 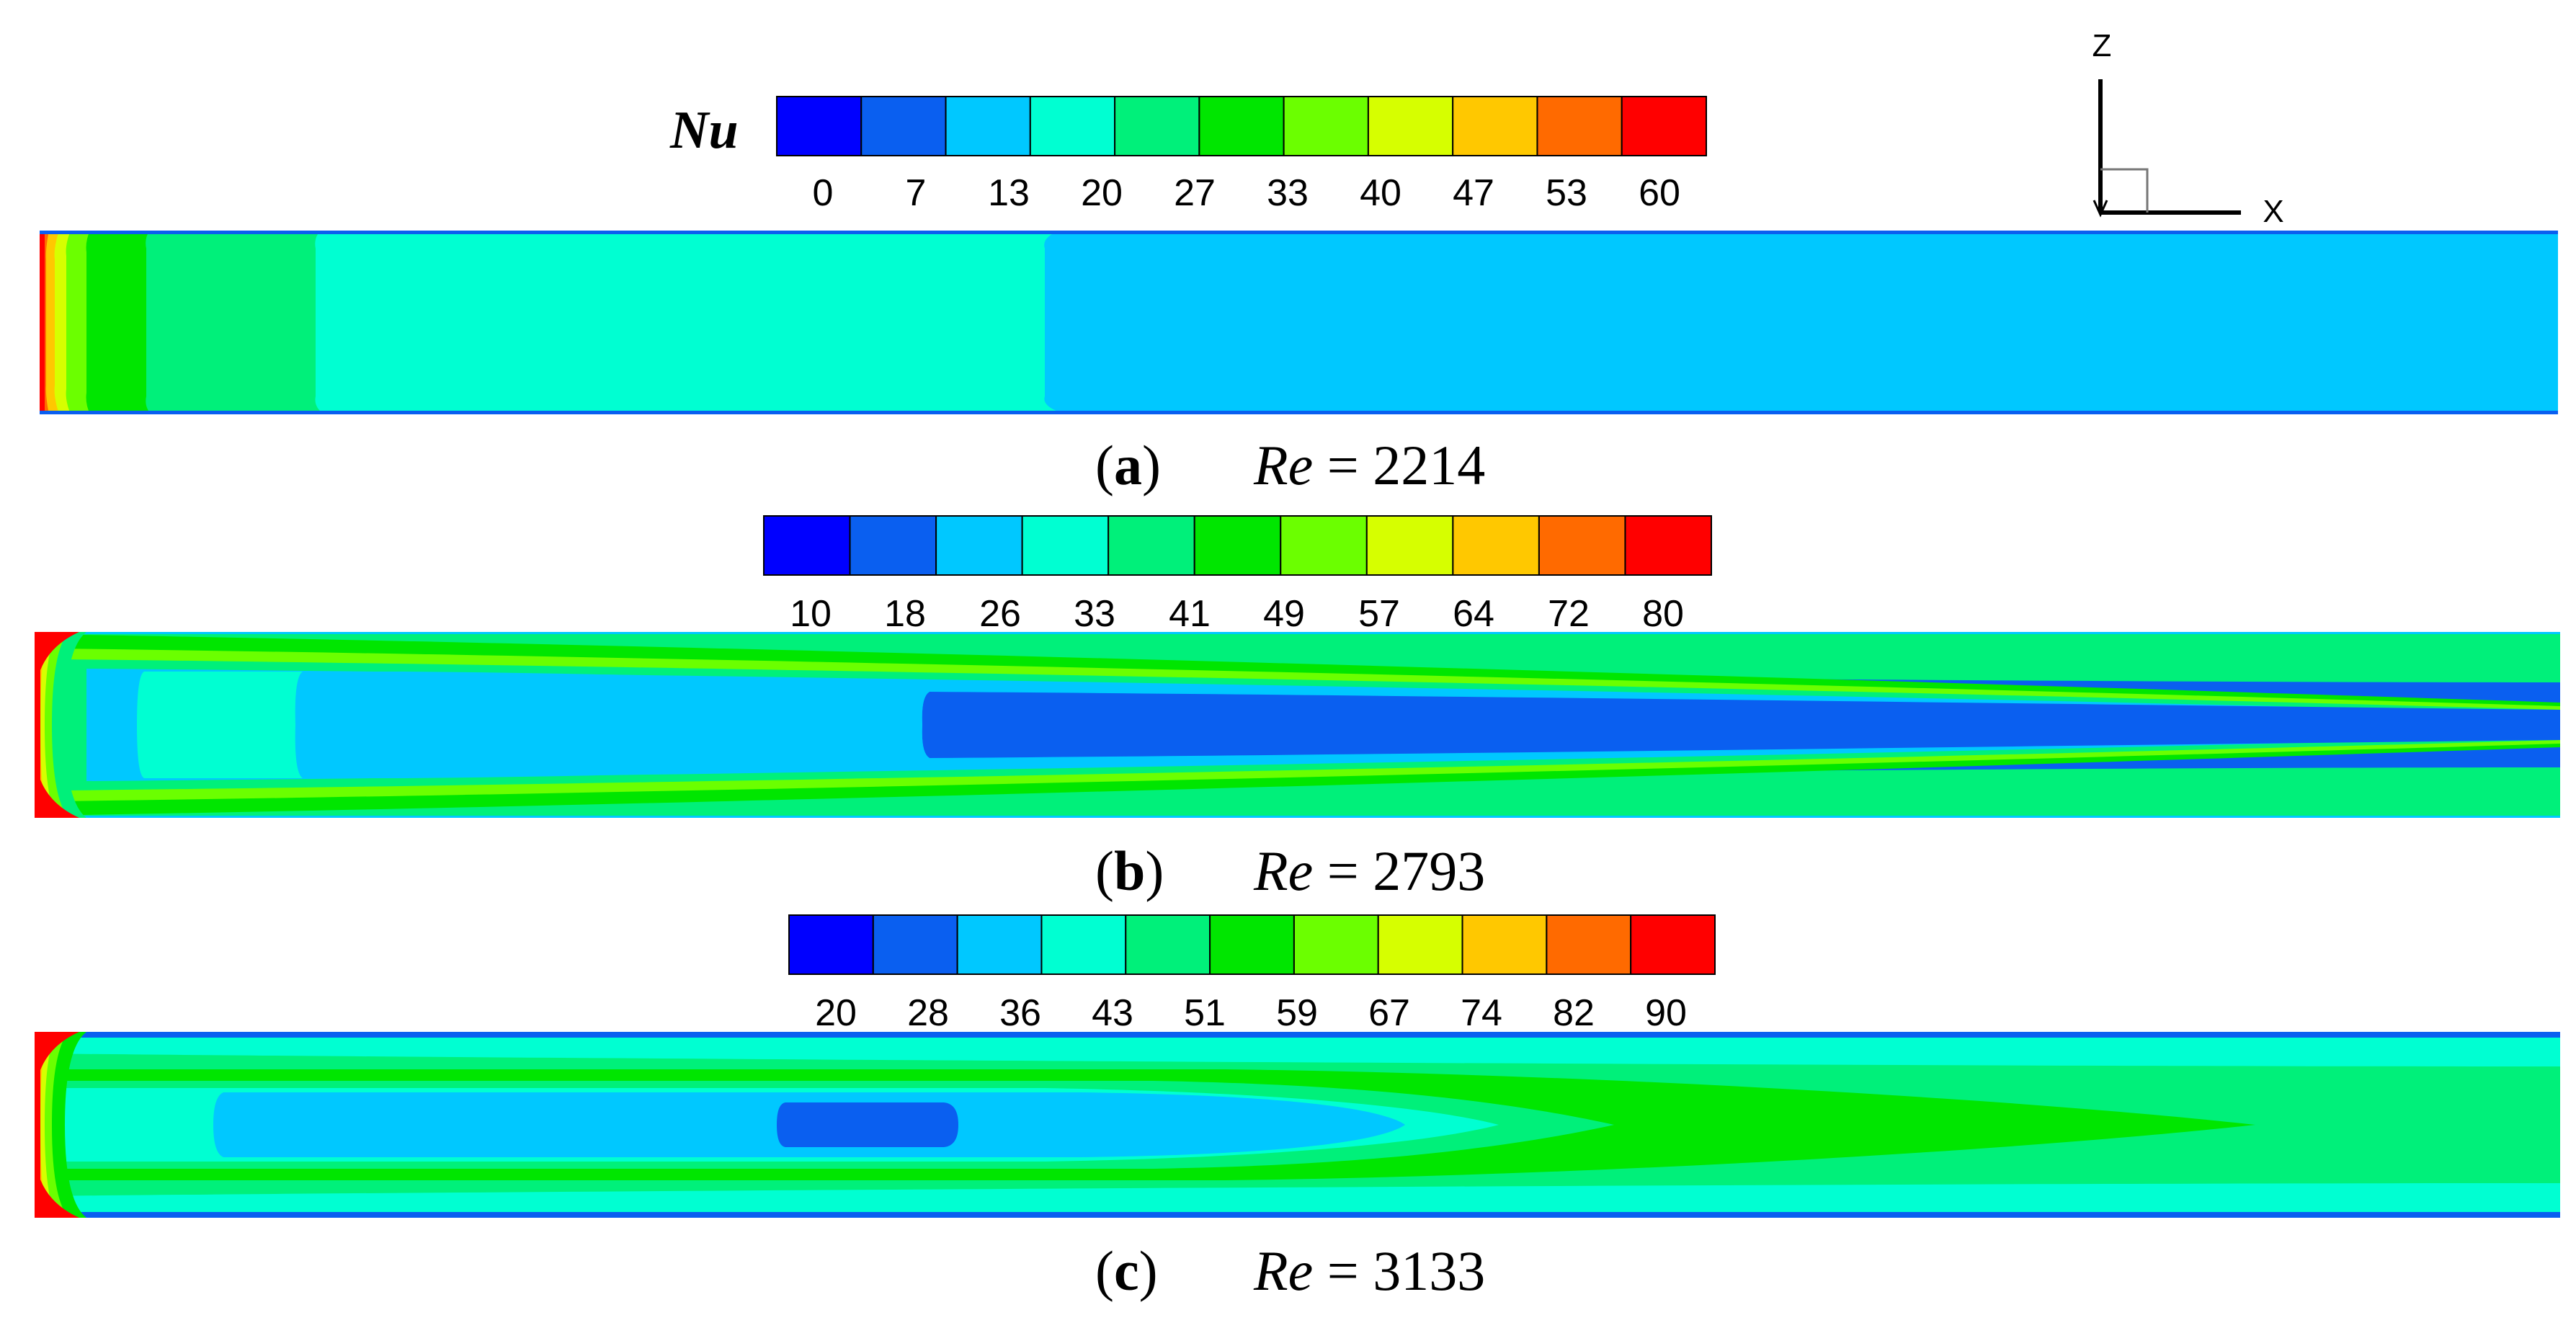 What do you see at coordinates (1284, 614) in the screenshot?
I see `tick-label: 49` at bounding box center [1284, 614].